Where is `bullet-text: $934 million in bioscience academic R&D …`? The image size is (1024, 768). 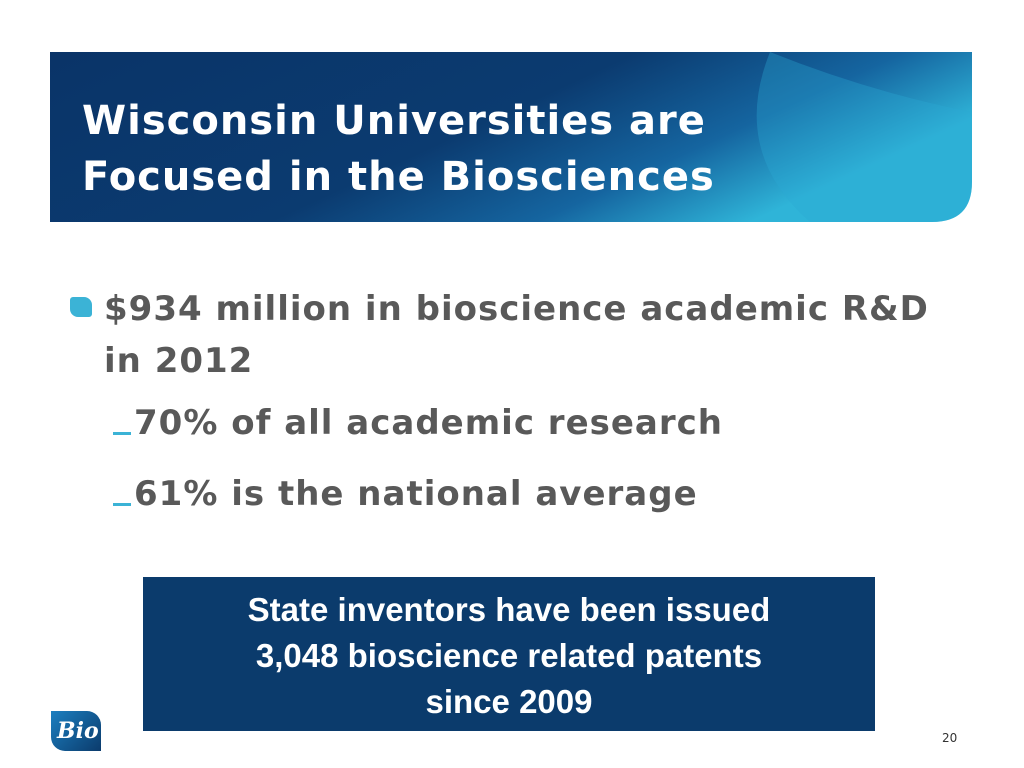
bullet-text: $934 million in bioscience academic R&D … is located at coordinates (516, 335).